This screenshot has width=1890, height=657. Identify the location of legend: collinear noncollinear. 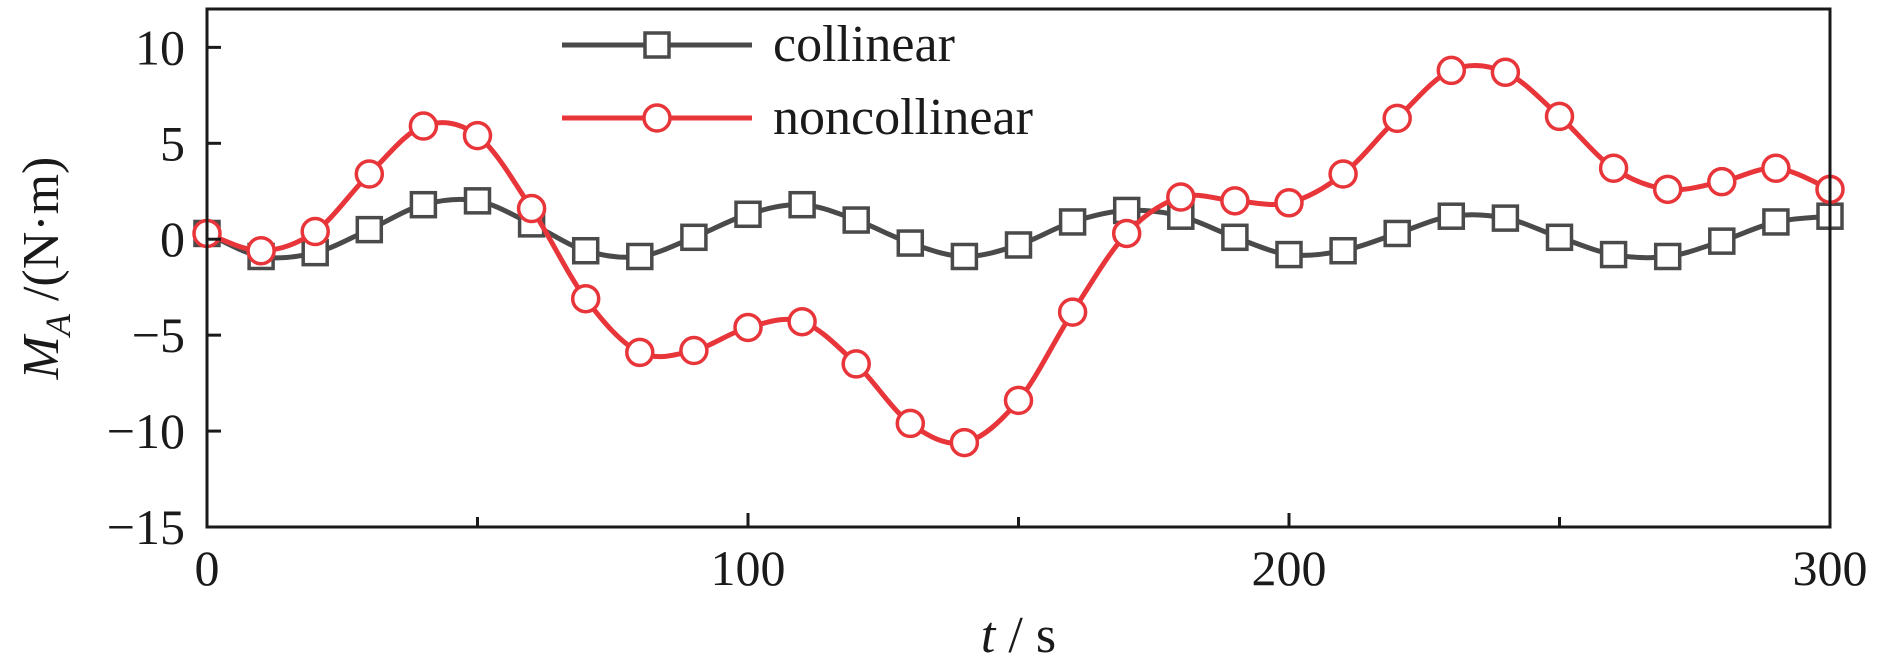
(797, 81).